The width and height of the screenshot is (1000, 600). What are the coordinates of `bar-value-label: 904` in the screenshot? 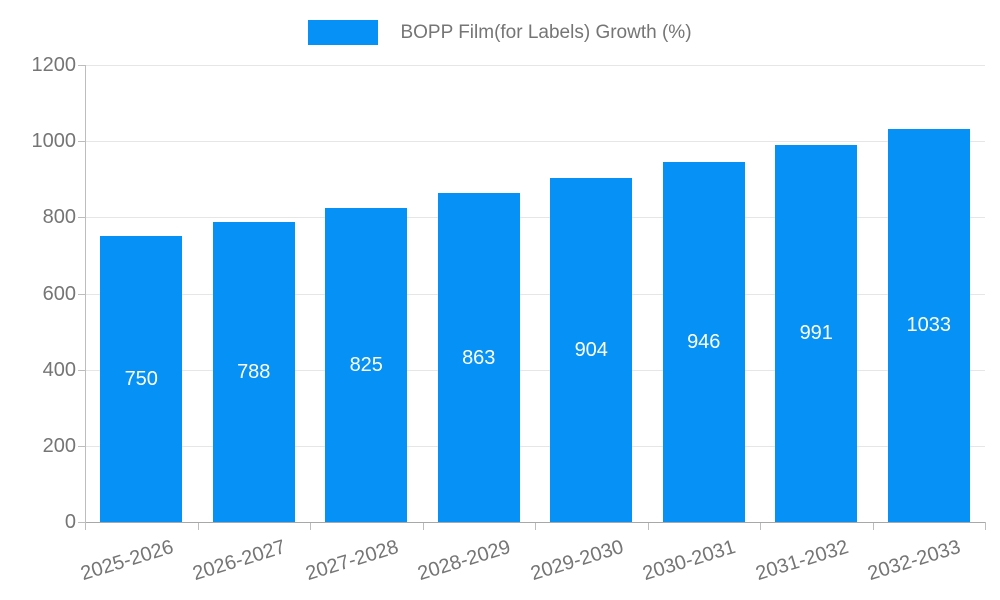 It's located at (591, 349).